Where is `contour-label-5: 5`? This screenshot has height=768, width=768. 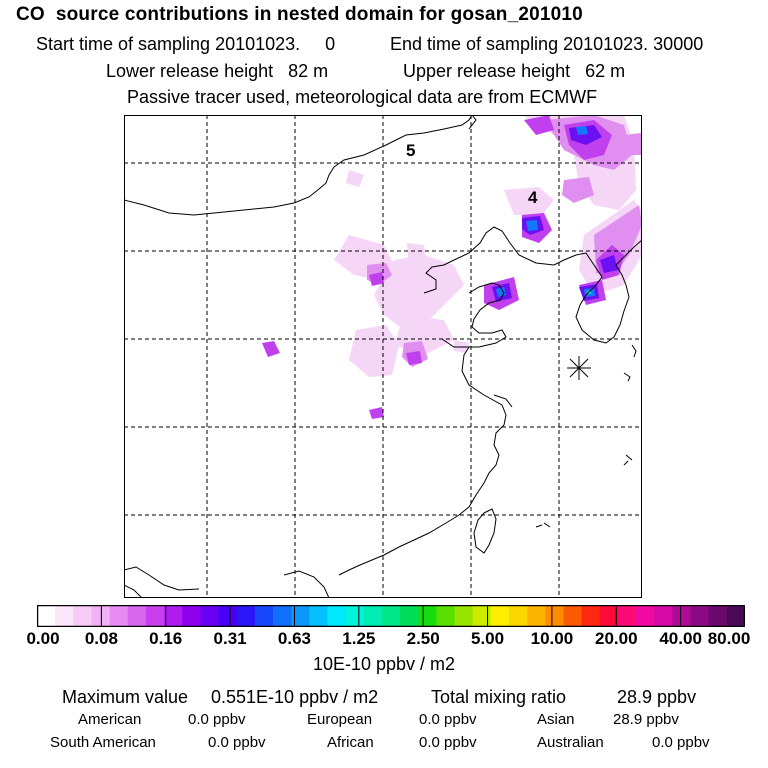
contour-label-5: 5 is located at coordinates (410, 150).